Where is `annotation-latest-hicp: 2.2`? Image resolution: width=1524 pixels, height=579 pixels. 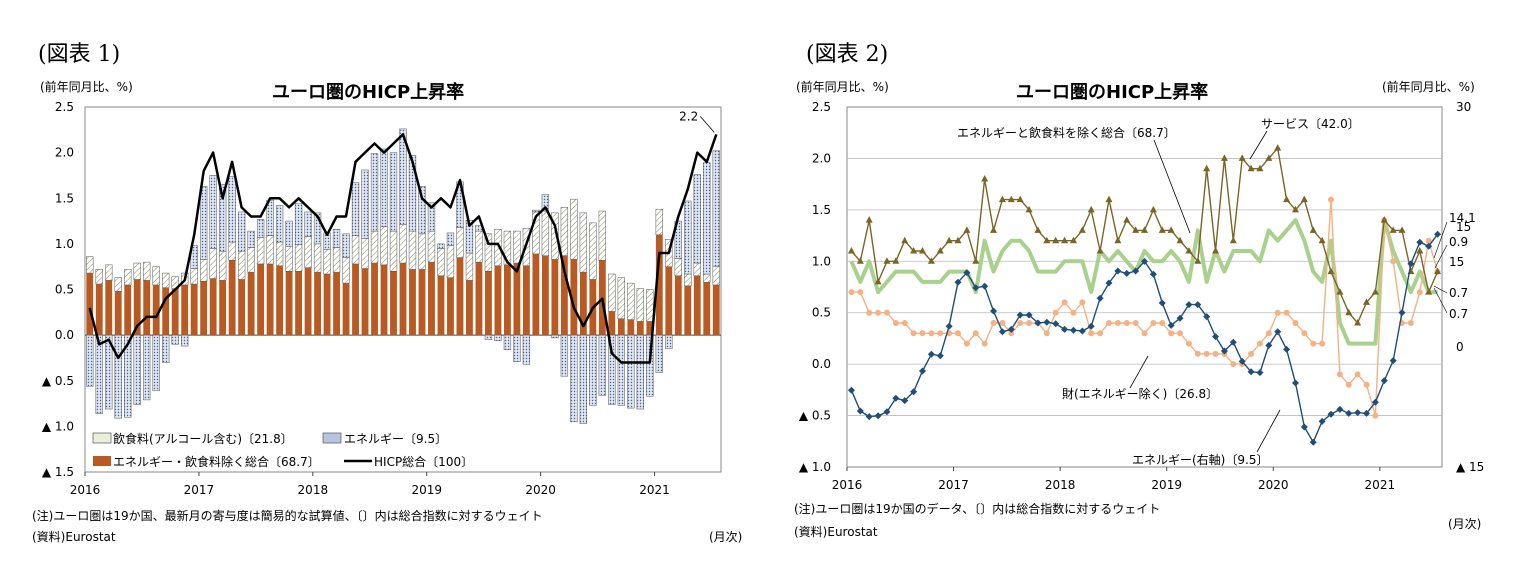
annotation-latest-hicp: 2.2 is located at coordinates (688, 116).